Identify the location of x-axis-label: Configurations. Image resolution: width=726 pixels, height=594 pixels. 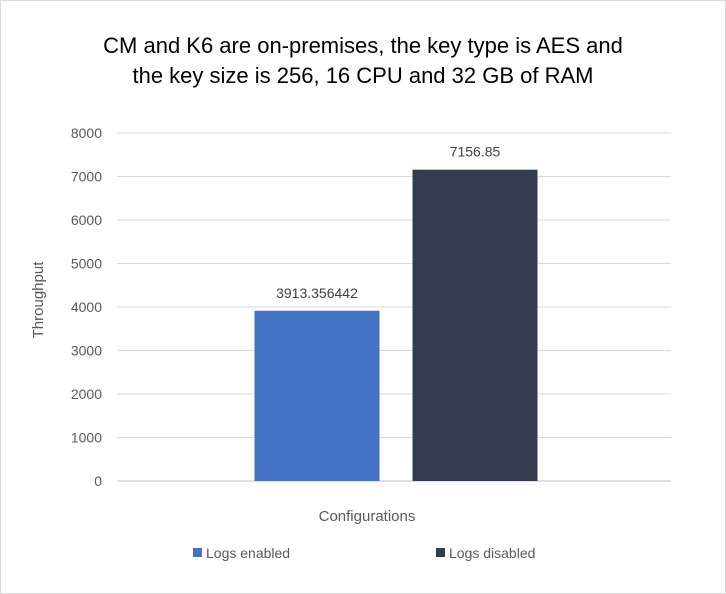
(367, 516).